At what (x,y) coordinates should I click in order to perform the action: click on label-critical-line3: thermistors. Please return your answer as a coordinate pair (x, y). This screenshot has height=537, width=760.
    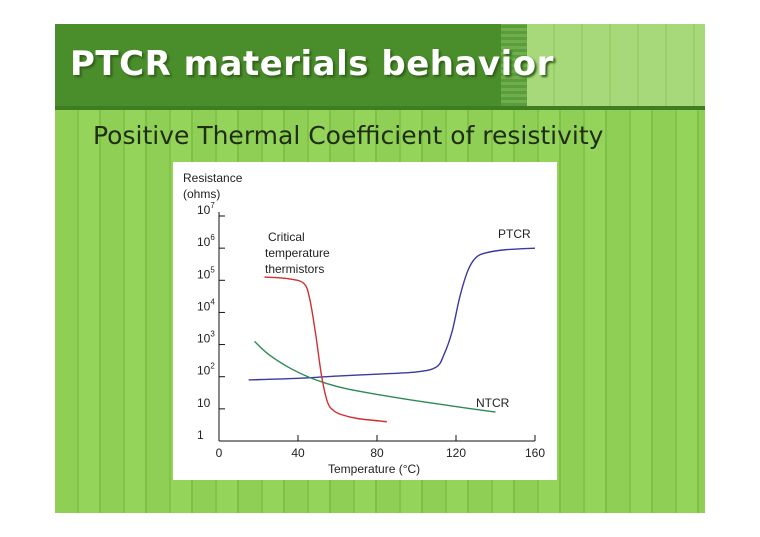
    Looking at the image, I should click on (294, 269).